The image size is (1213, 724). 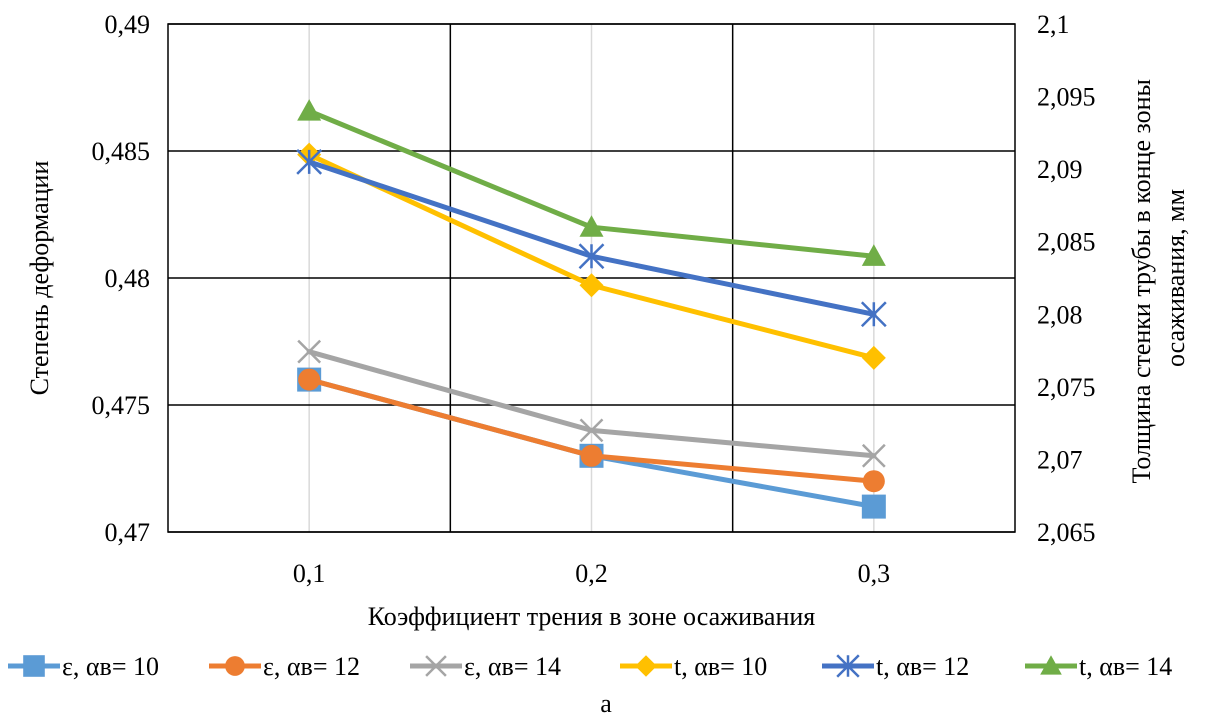 I want to click on figure-caption: а, so click(x=606, y=703).